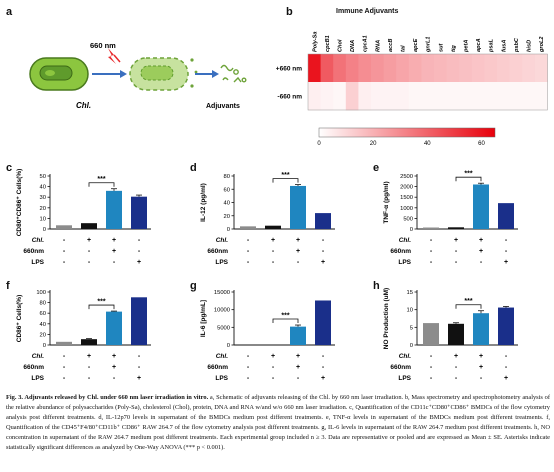  I want to click on heatmap-column-label: gnrL1, so click(429, 44).